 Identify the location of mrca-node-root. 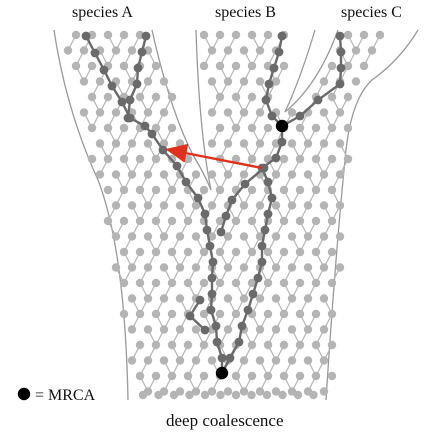
(222, 373).